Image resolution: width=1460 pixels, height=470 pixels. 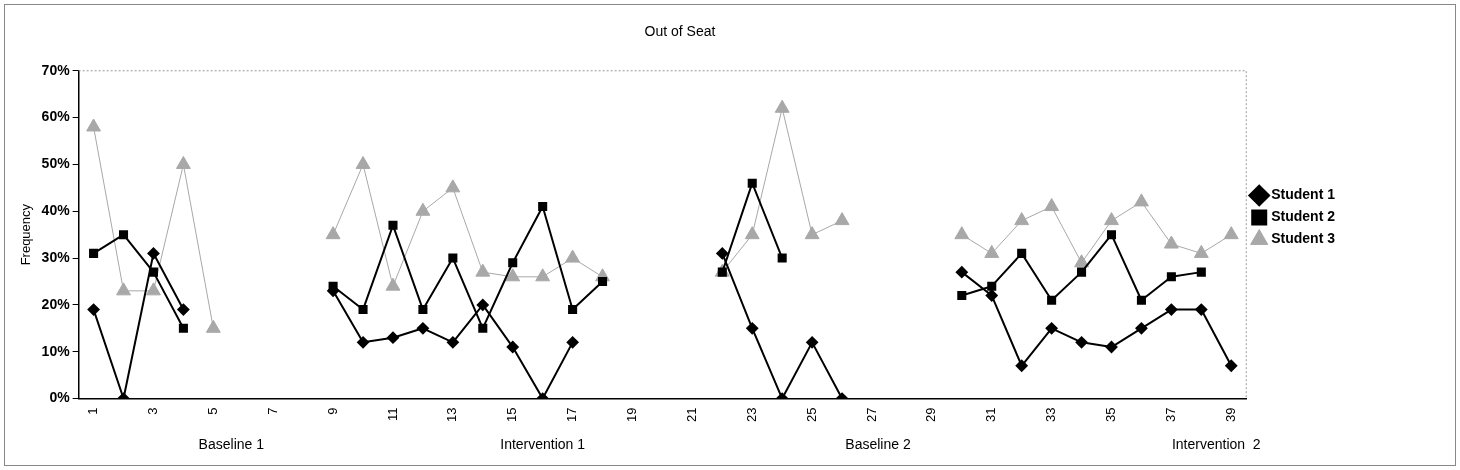 I want to click on x-tick-label: 13, so click(x=452, y=415).